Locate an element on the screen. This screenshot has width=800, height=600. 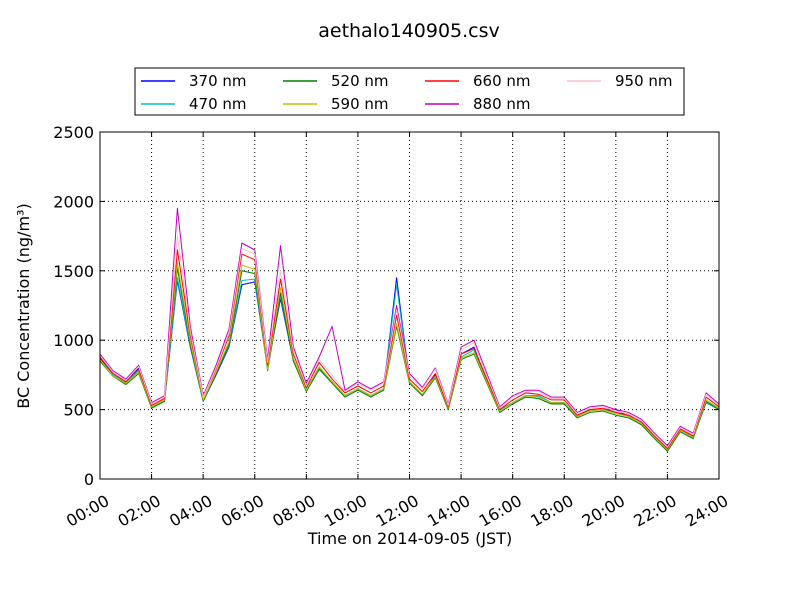
x-tick-label: 16:00 is located at coordinates (500, 511).